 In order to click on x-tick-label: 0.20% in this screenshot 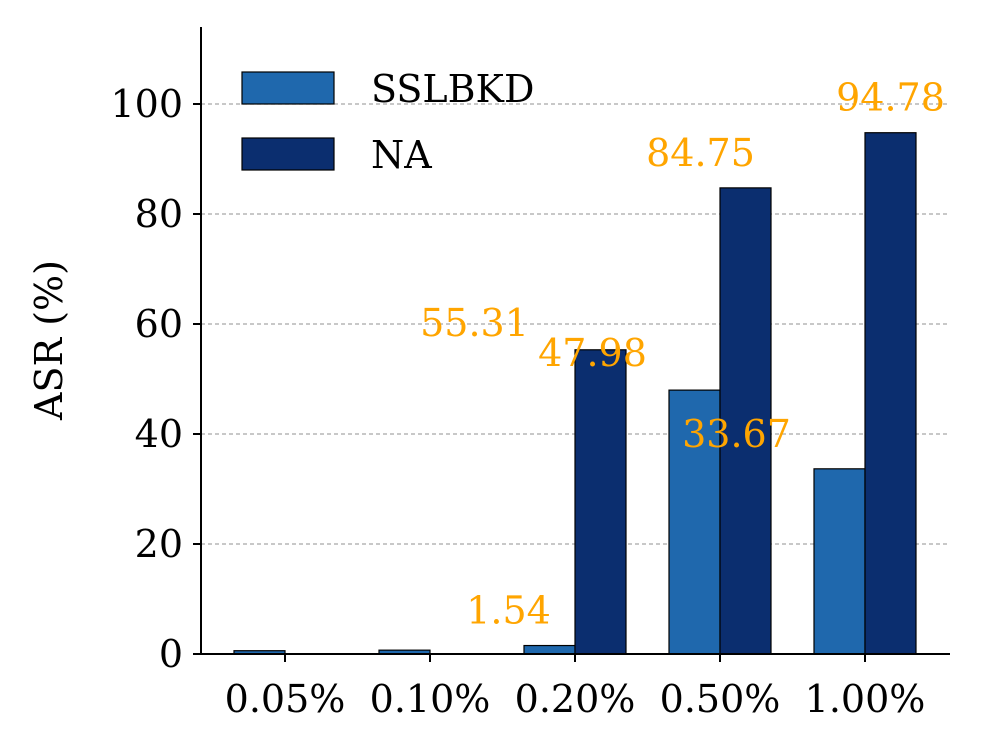, I will do `click(575, 699)`.